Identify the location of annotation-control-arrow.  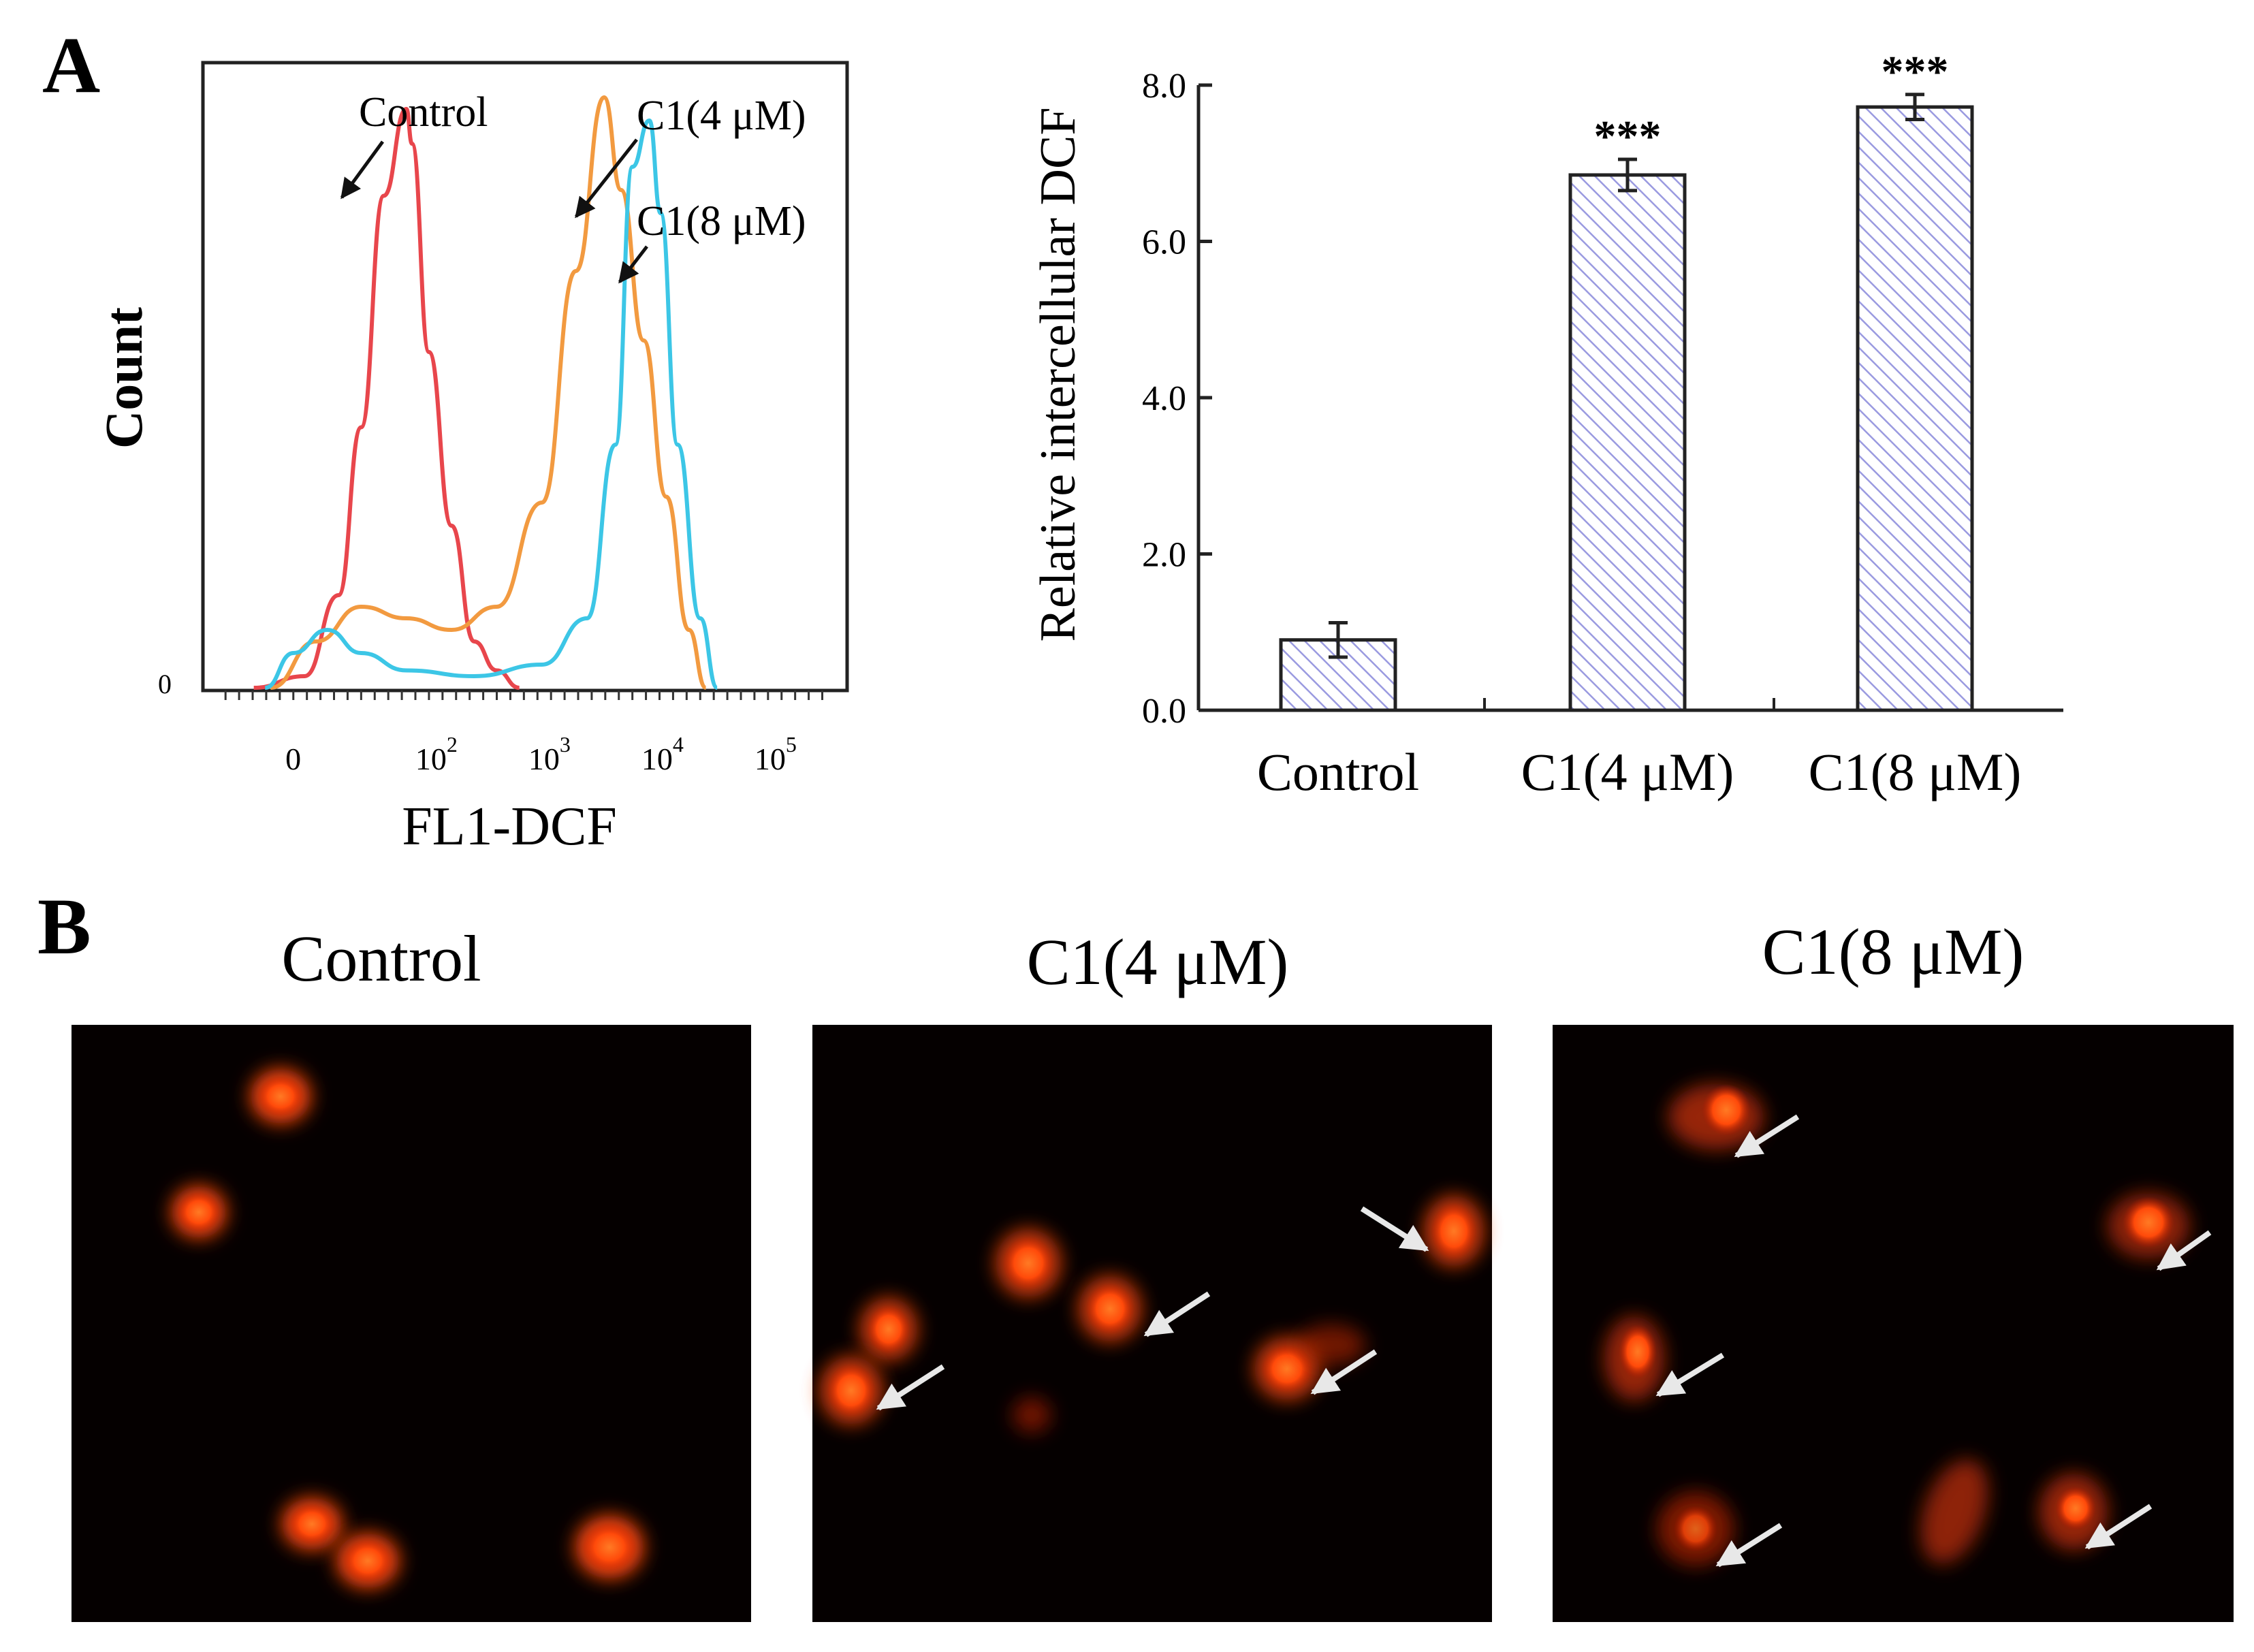
(362, 170).